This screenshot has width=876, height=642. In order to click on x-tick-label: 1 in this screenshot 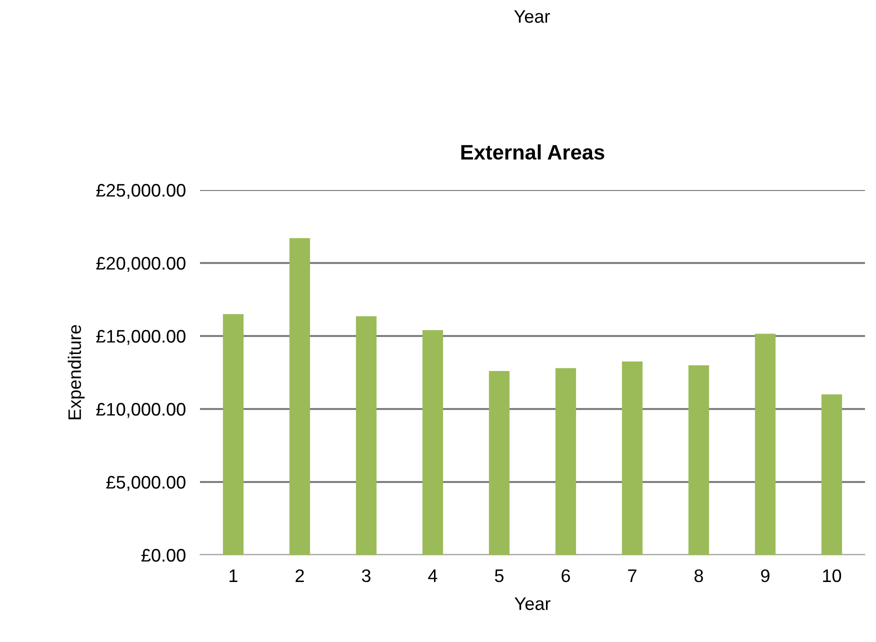, I will do `click(234, 576)`.